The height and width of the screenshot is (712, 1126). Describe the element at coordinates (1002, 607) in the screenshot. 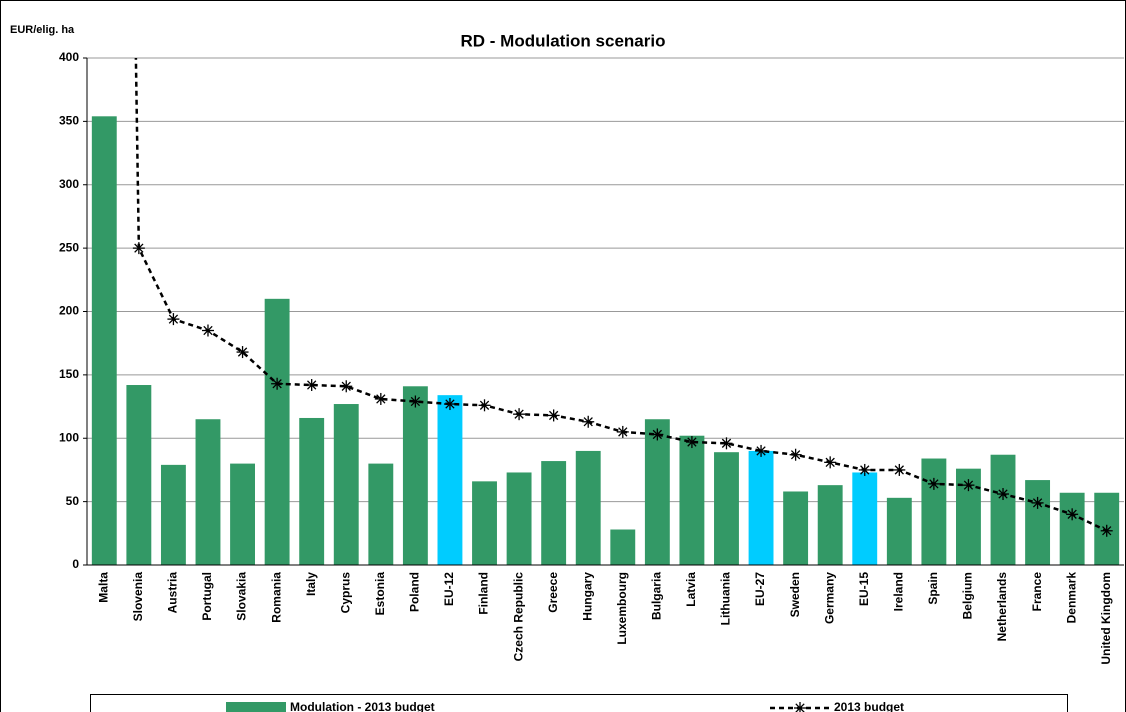

I see `x-tick-label: Netherlands` at that location.